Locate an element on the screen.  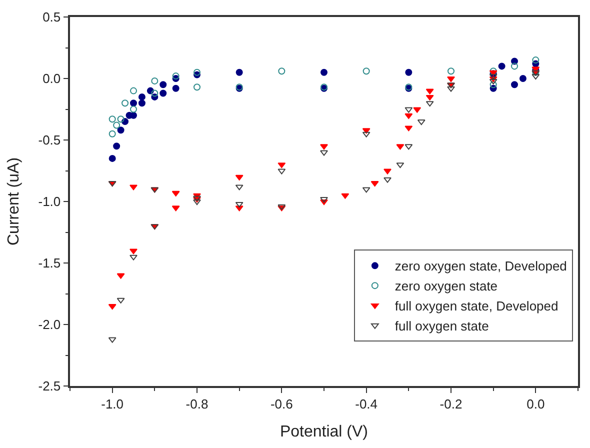
x-tick-label: -1.0 is located at coordinates (112, 404).